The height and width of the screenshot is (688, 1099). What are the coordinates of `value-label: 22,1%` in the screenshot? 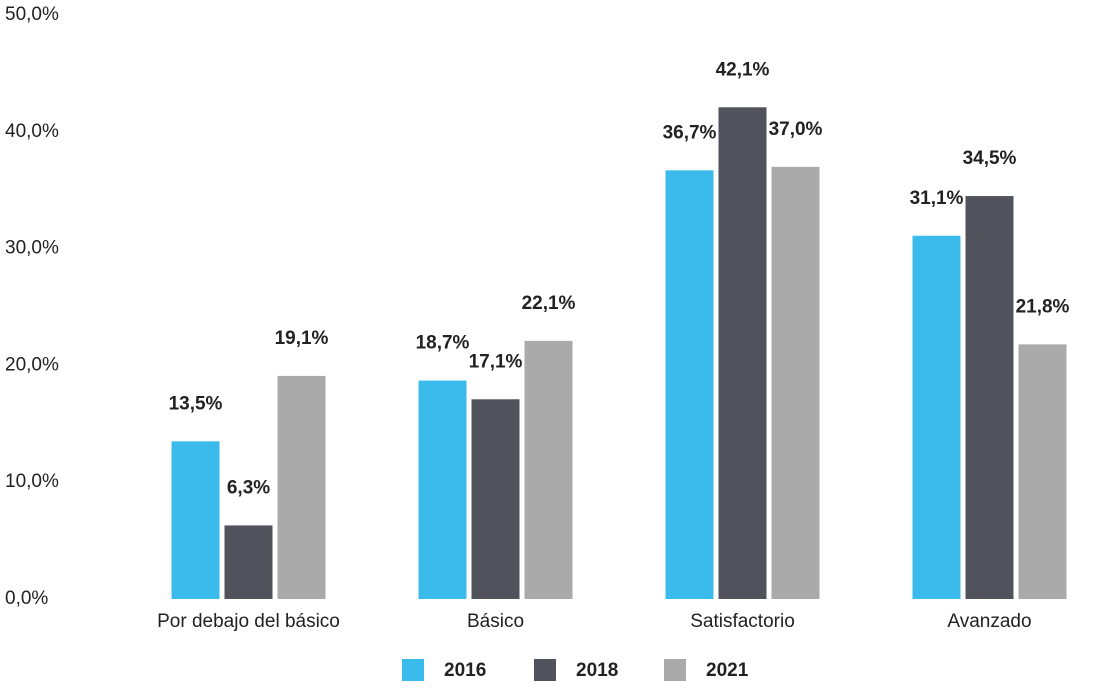 It's located at (549, 303).